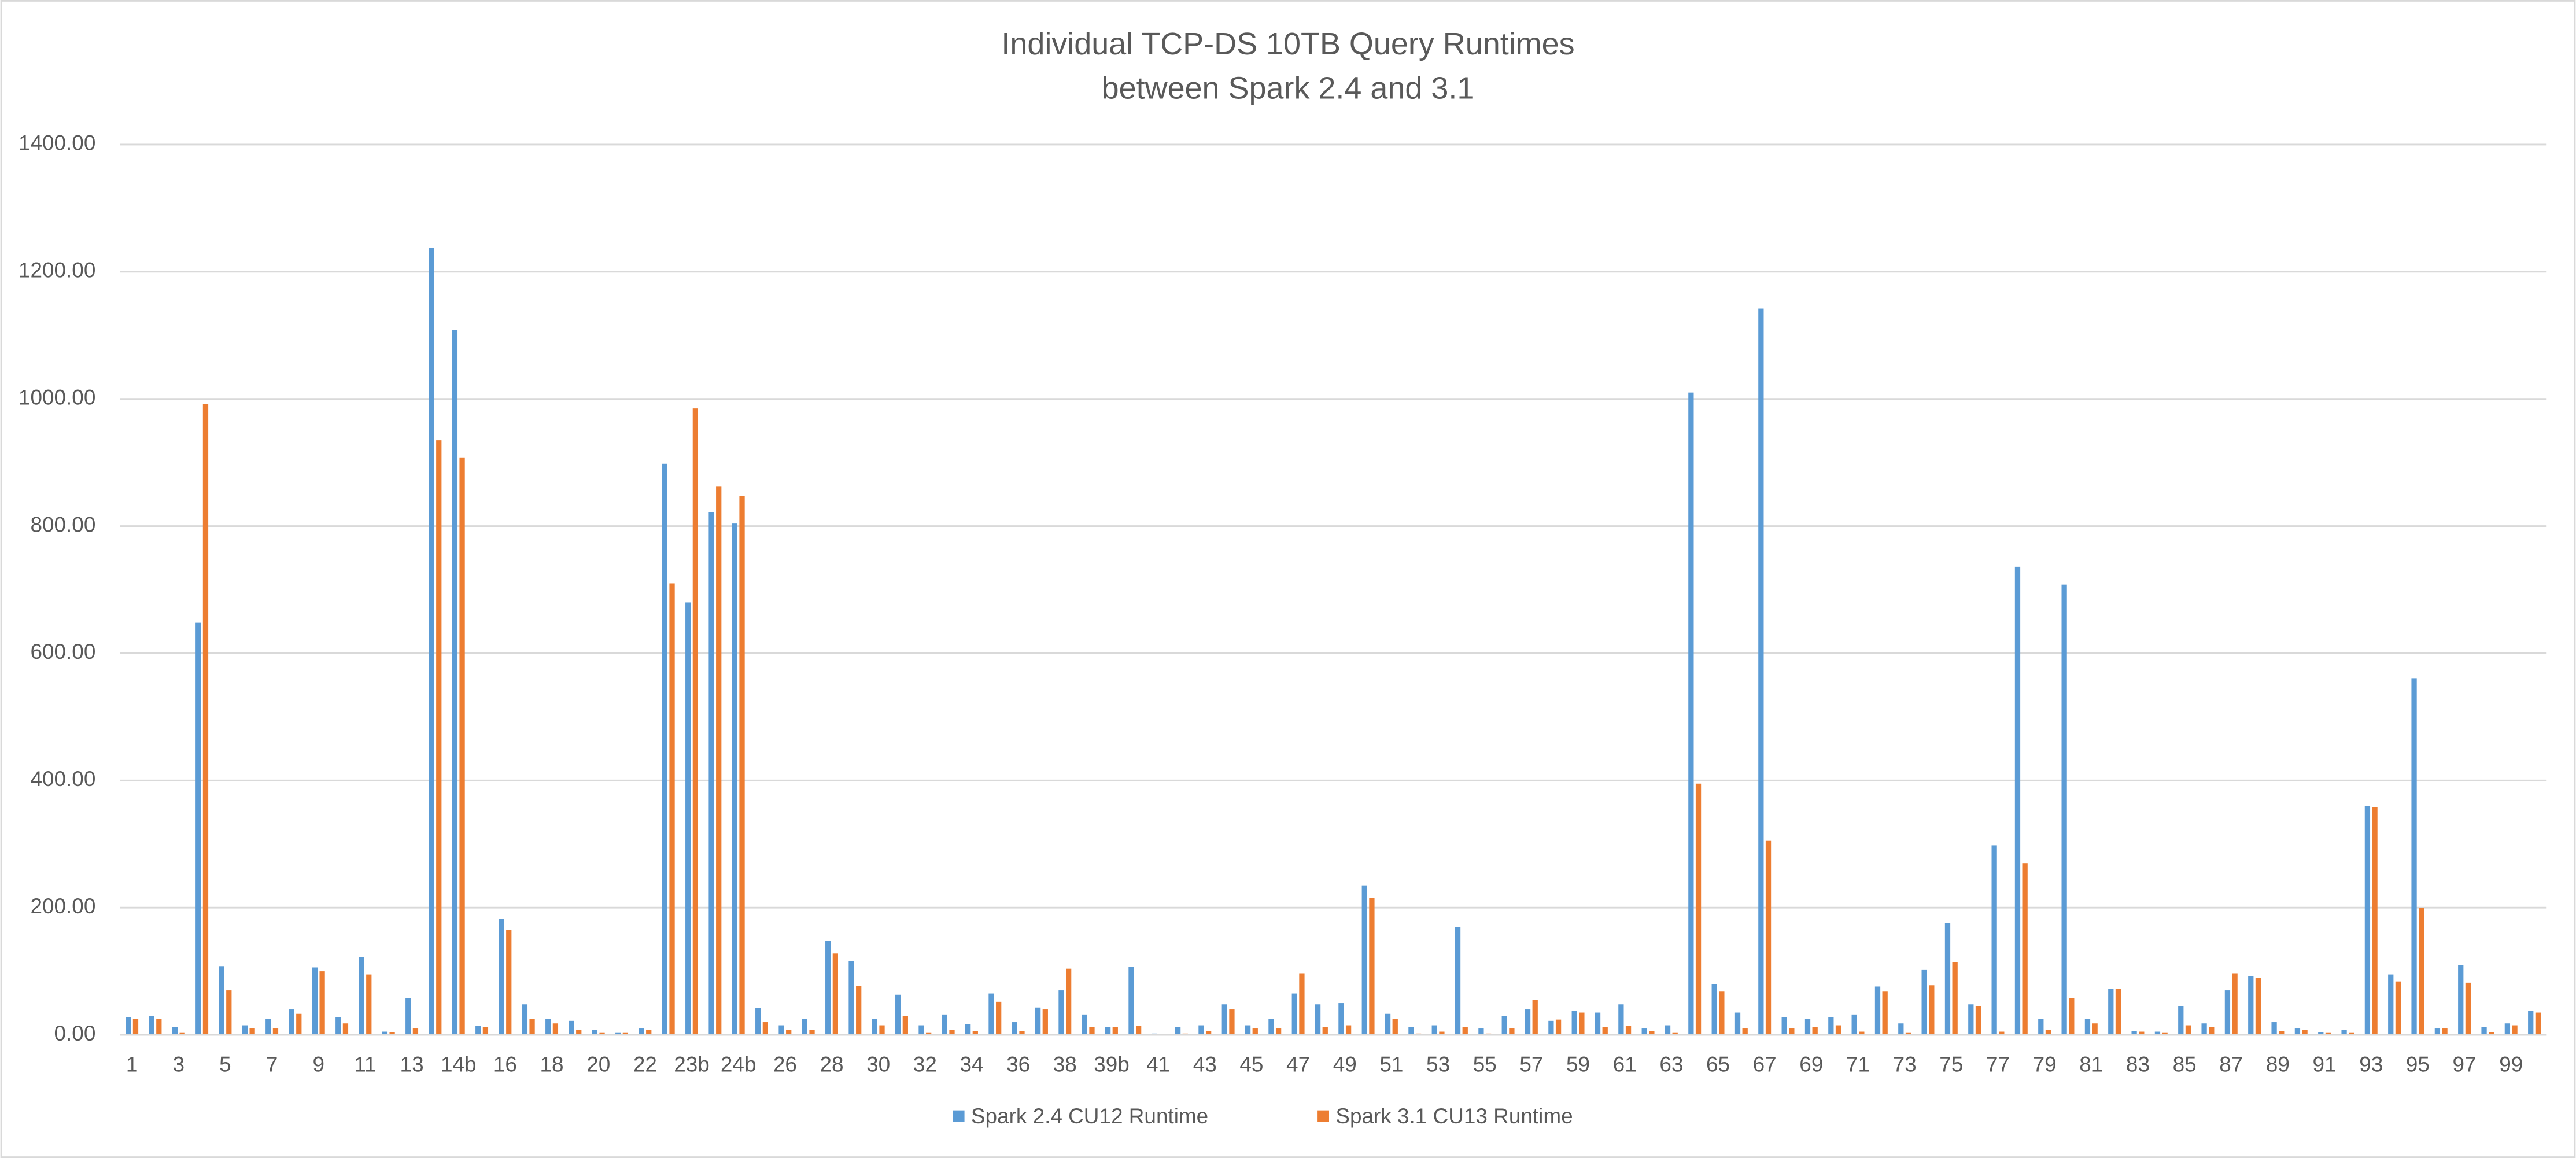  What do you see at coordinates (785, 1064) in the screenshot?
I see `x-tick-label: 26` at bounding box center [785, 1064].